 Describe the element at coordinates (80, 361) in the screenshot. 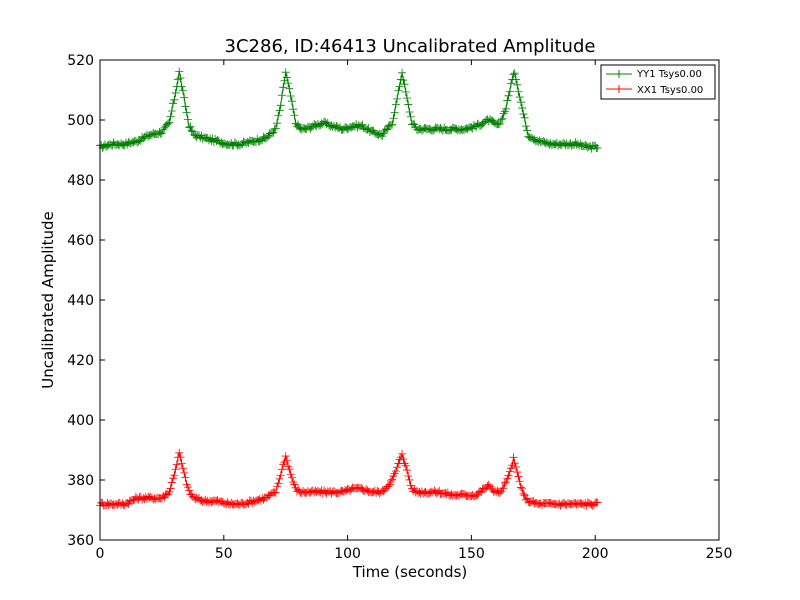

I see `y-tick-label: 420` at that location.